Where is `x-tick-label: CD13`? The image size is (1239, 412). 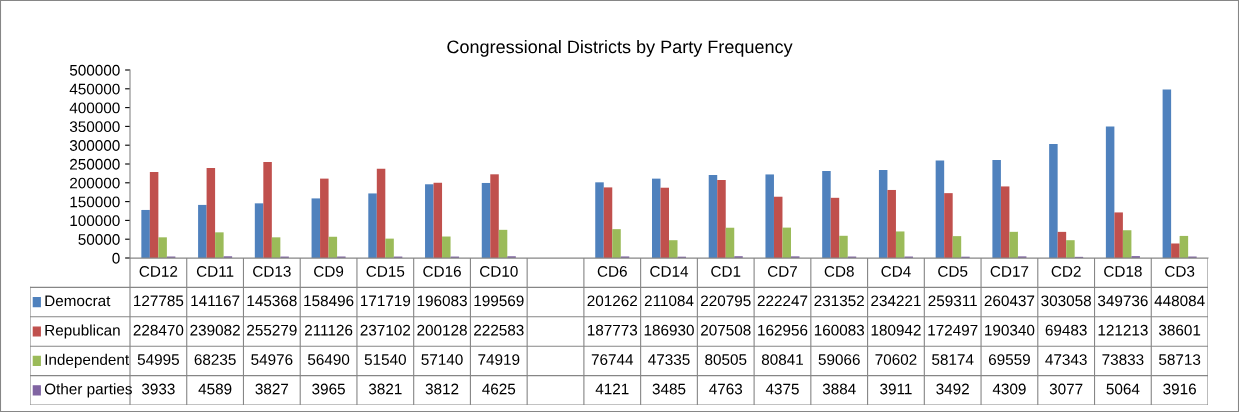 x-tick-label: CD13 is located at coordinates (272, 271).